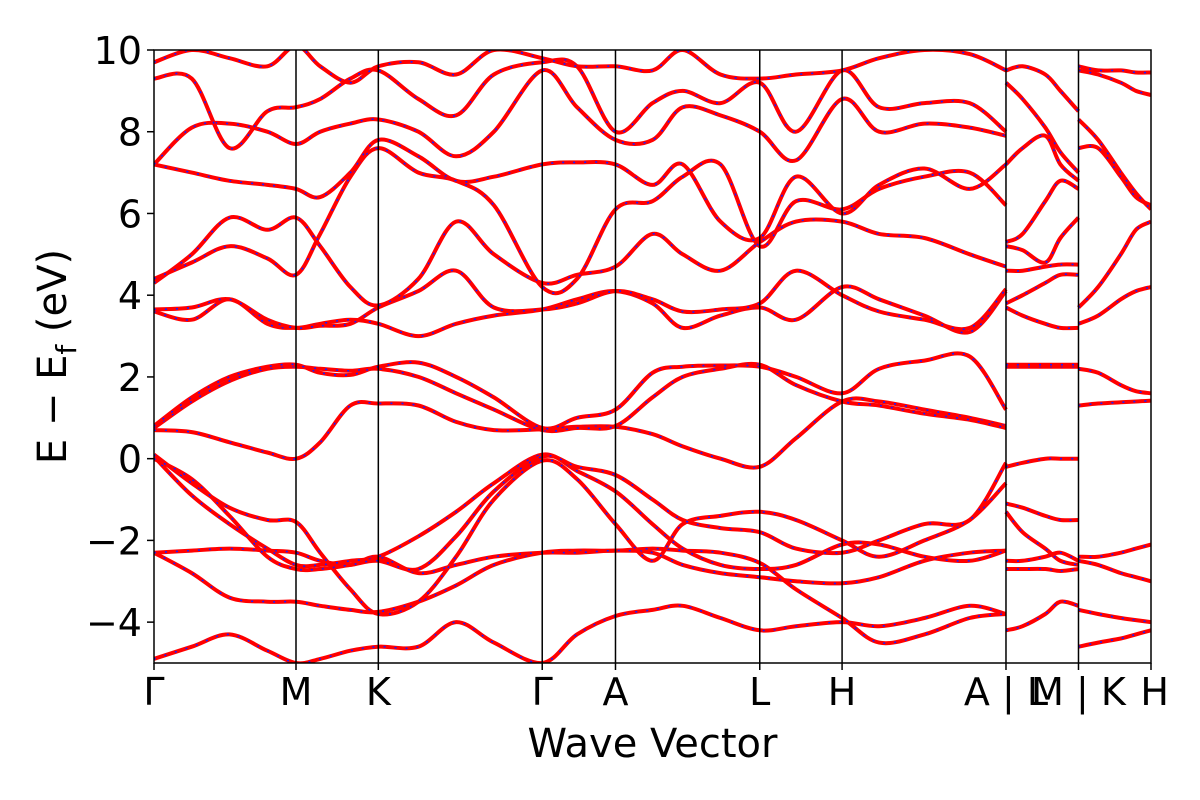 The height and width of the screenshot is (800, 1200). I want to click on kpoint-label: M, so click(296, 692).